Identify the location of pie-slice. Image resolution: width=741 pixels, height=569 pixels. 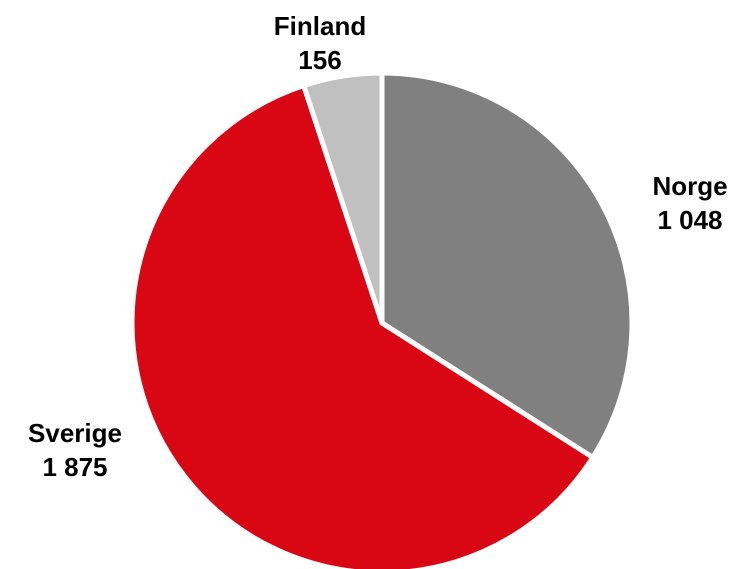
(343, 198).